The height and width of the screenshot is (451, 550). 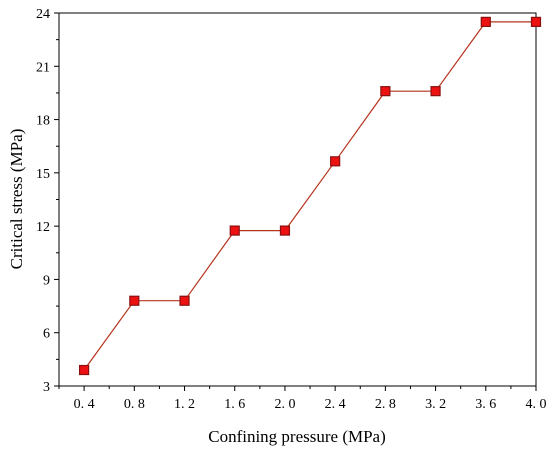 I want to click on y-tick-label: 18, so click(x=43, y=121).